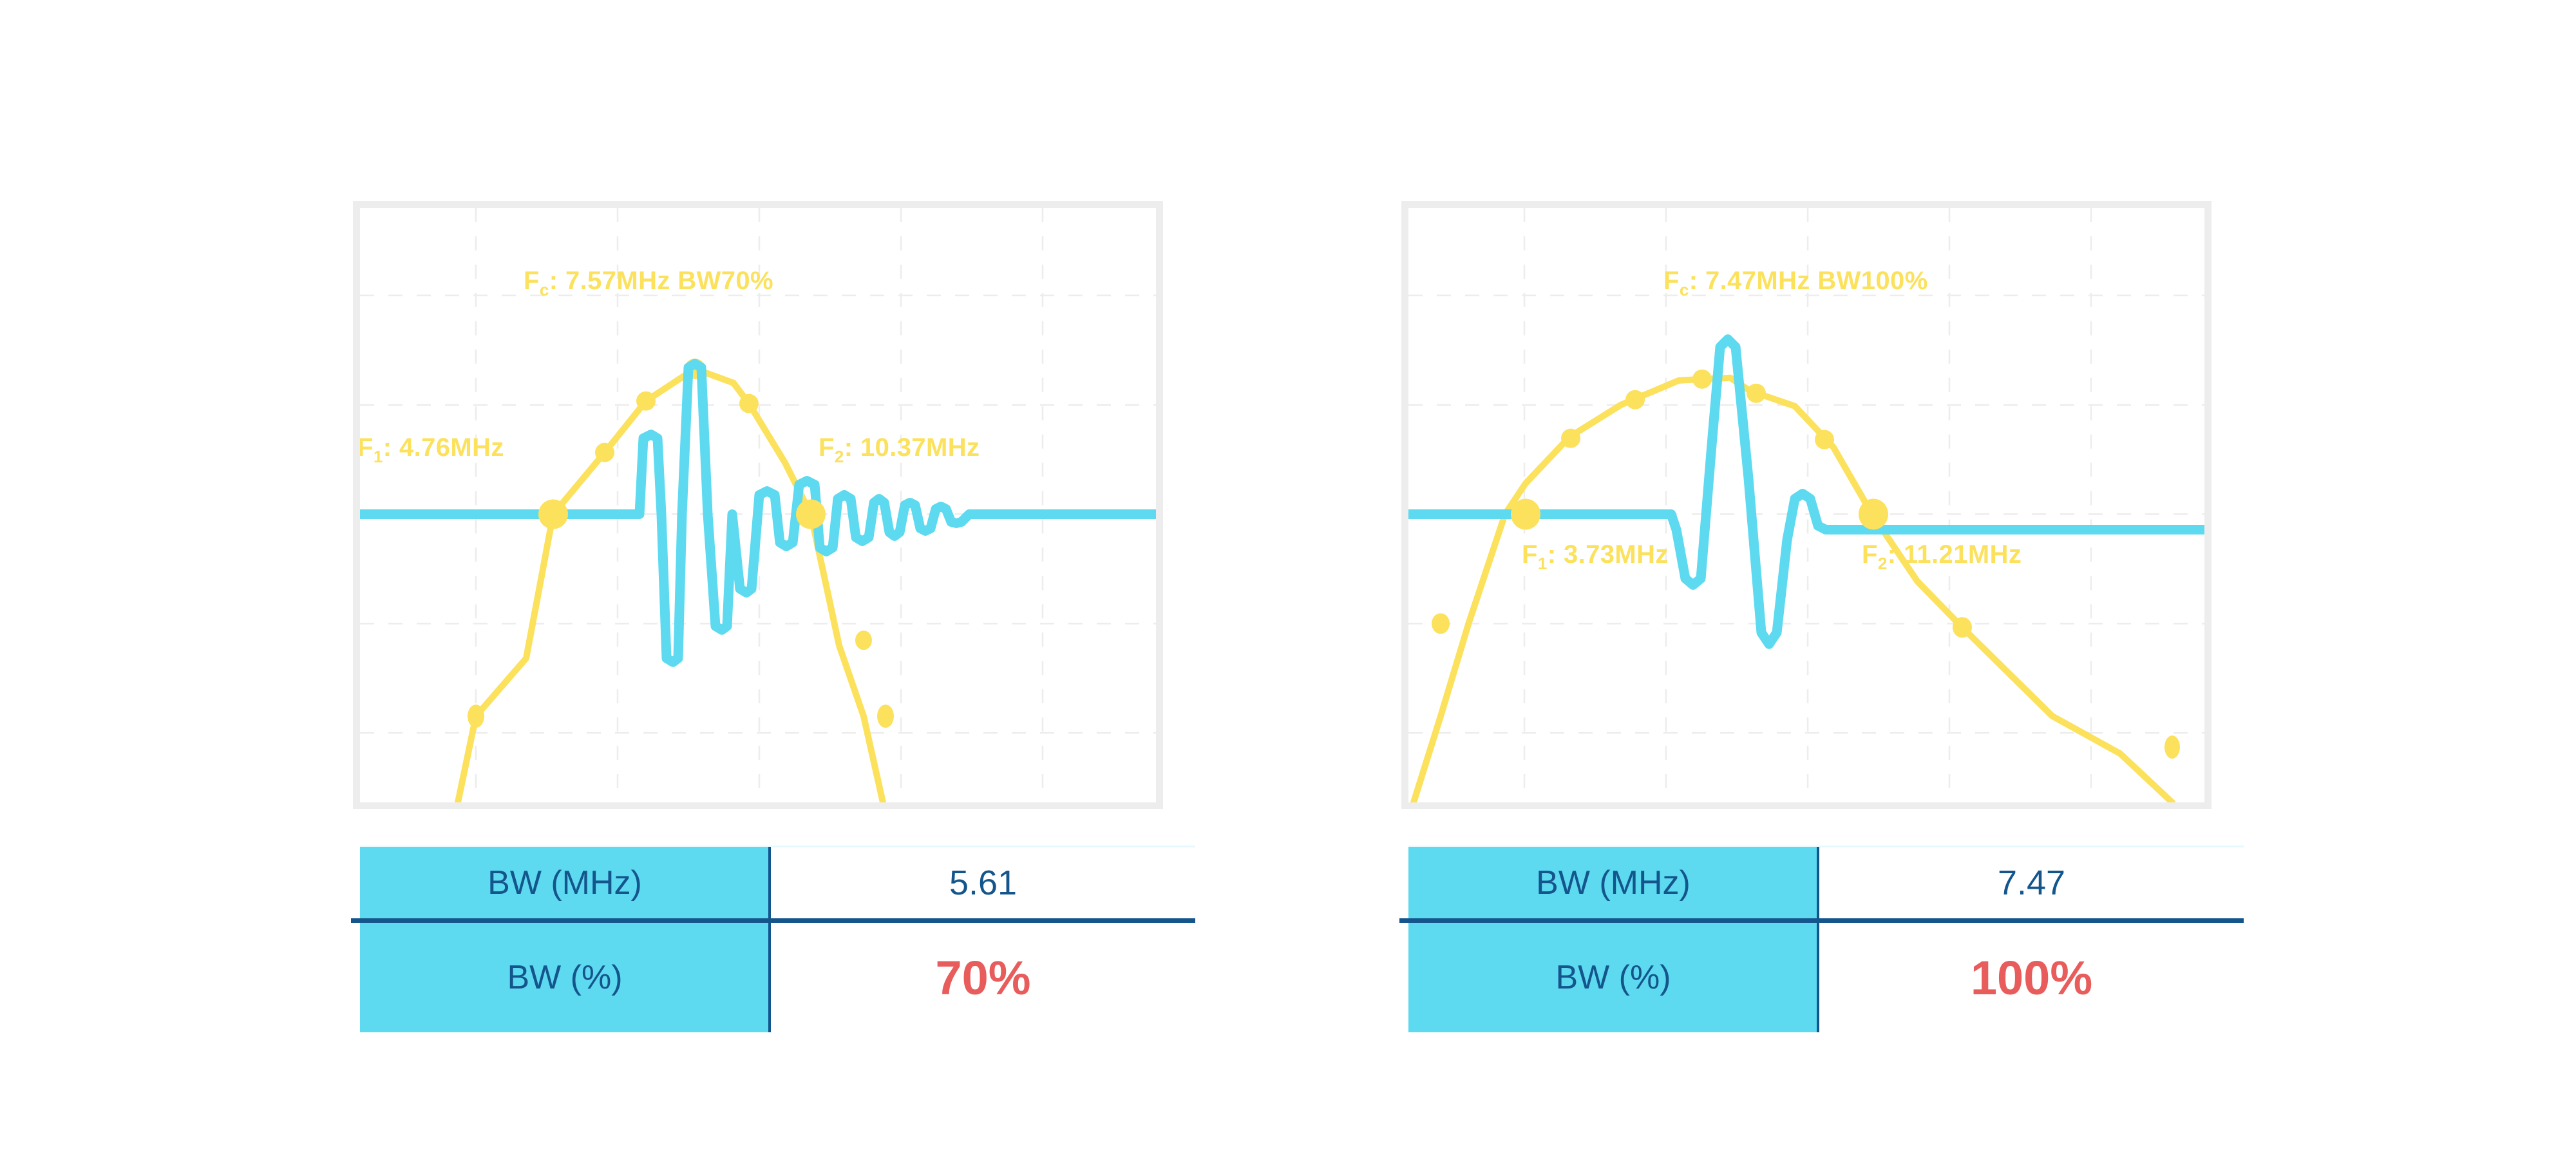 This screenshot has height=1154, width=2576. What do you see at coordinates (1826, 847) in the screenshot?
I see `table-top-rule-right` at bounding box center [1826, 847].